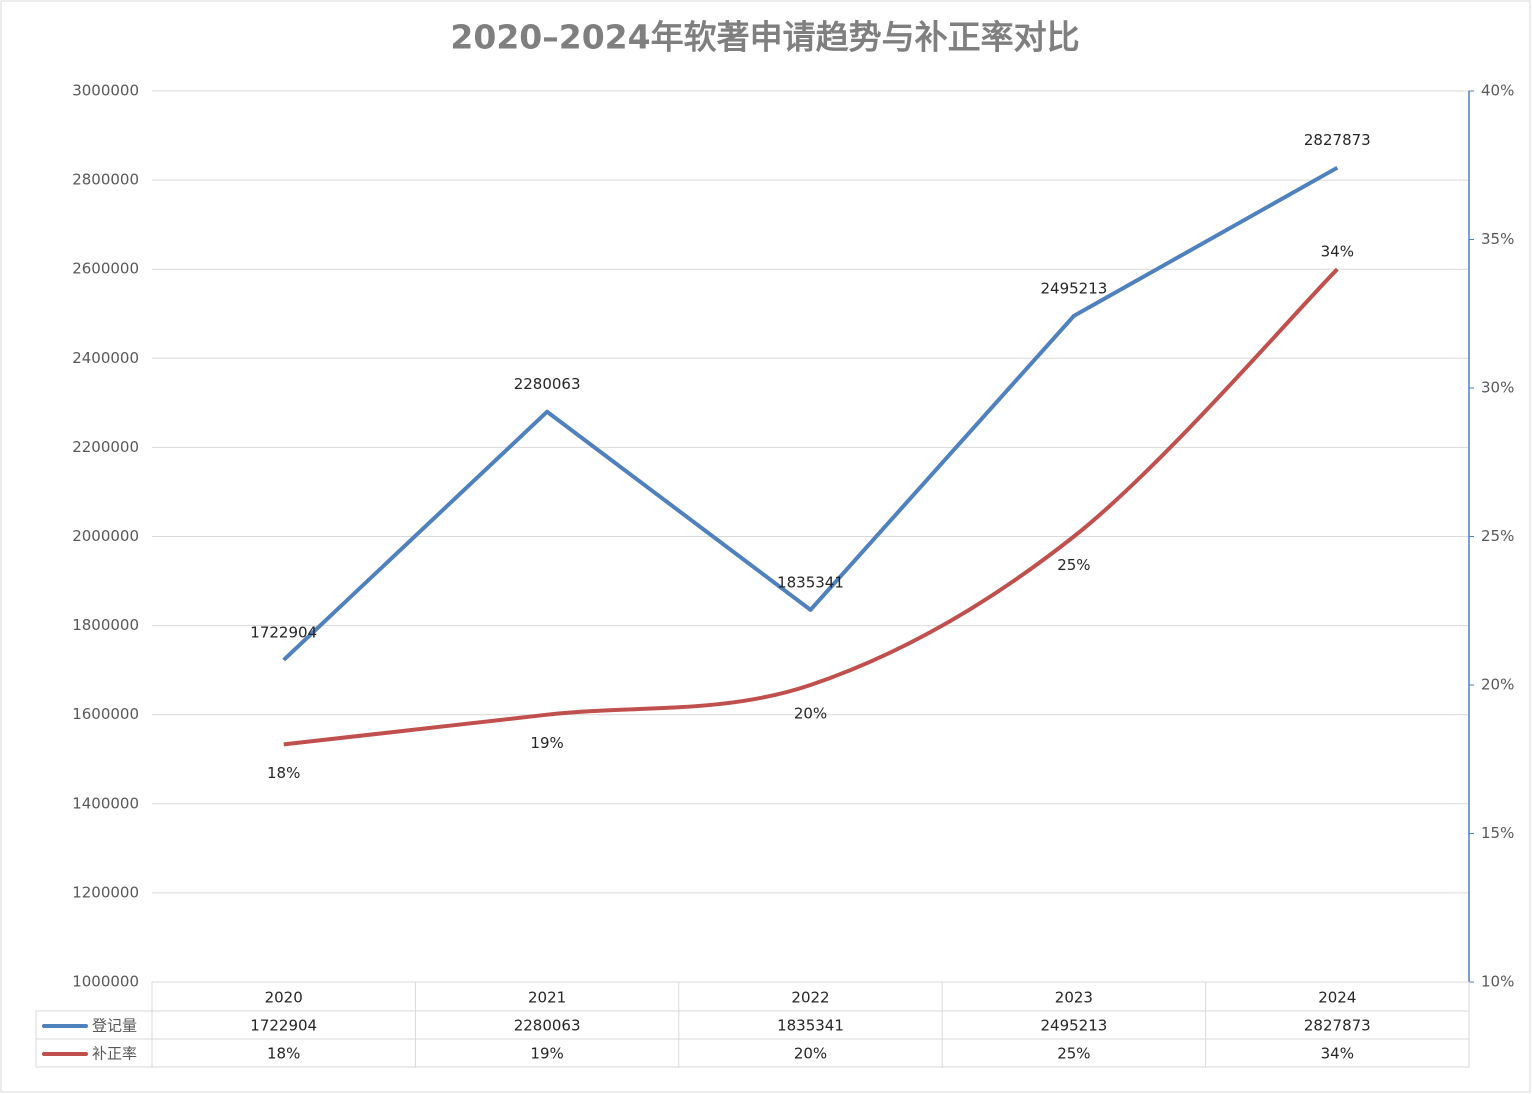 This screenshot has width=1532, height=1094. Describe the element at coordinates (1337, 252) in the screenshot. I see `data-label: 34%` at that location.